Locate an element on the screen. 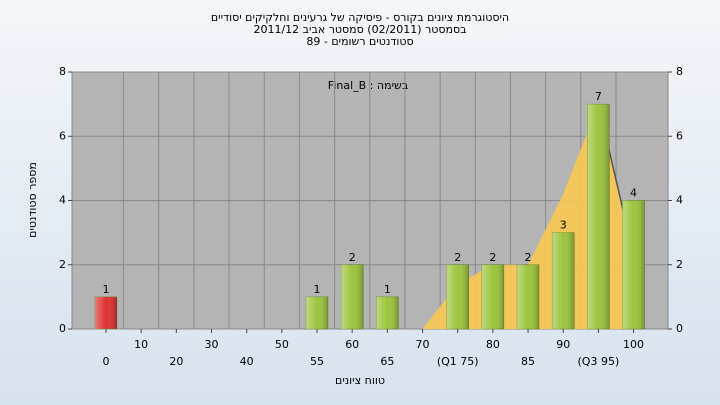  x-tick-label: 55 is located at coordinates (317, 361).